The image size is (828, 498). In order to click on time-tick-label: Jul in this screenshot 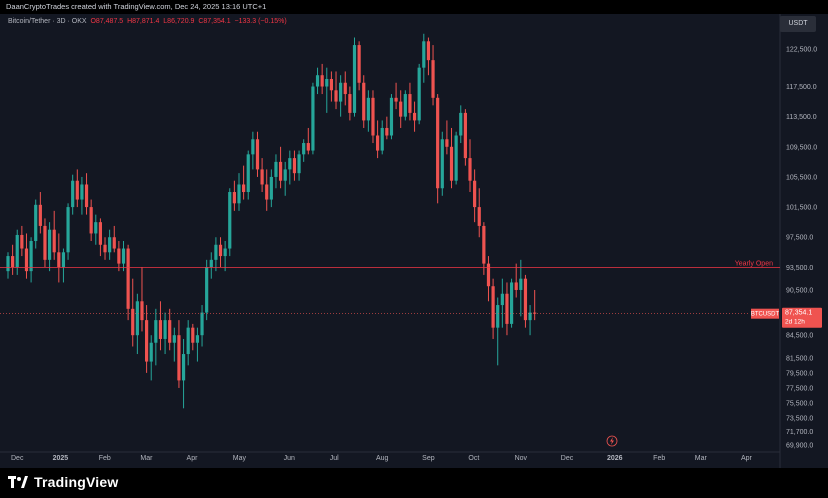, I will do `click(334, 458)`.